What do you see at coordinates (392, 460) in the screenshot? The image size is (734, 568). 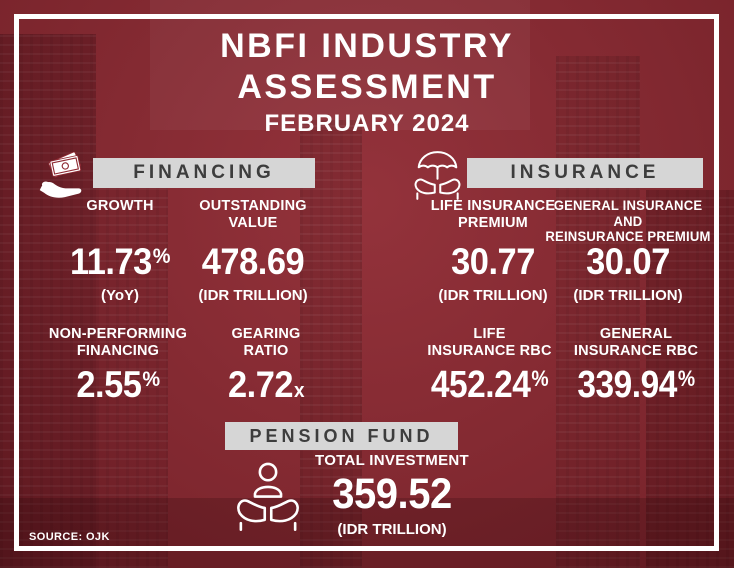 I see `stat-label: TOTAL INVESTMENT` at bounding box center [392, 460].